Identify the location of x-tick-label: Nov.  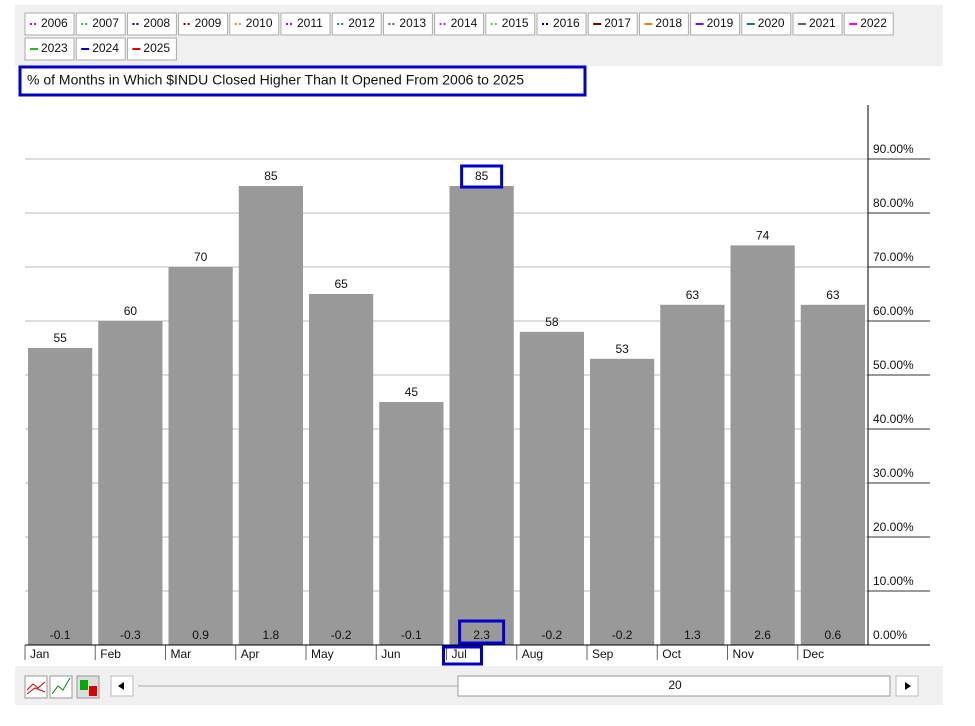
(743, 654).